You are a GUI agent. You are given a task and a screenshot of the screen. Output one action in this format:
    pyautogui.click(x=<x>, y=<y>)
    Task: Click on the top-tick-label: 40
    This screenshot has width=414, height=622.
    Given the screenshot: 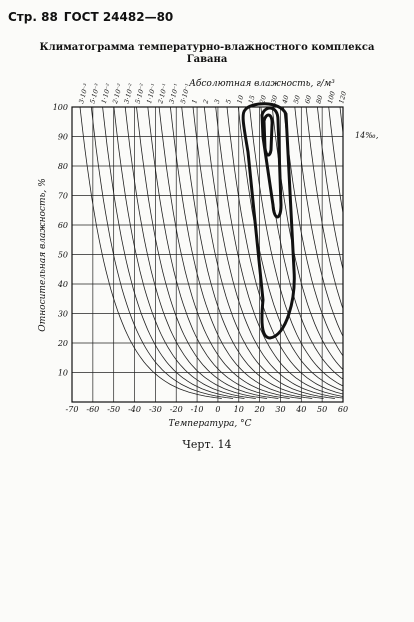 What is the action you would take?
    pyautogui.click(x=285, y=99)
    